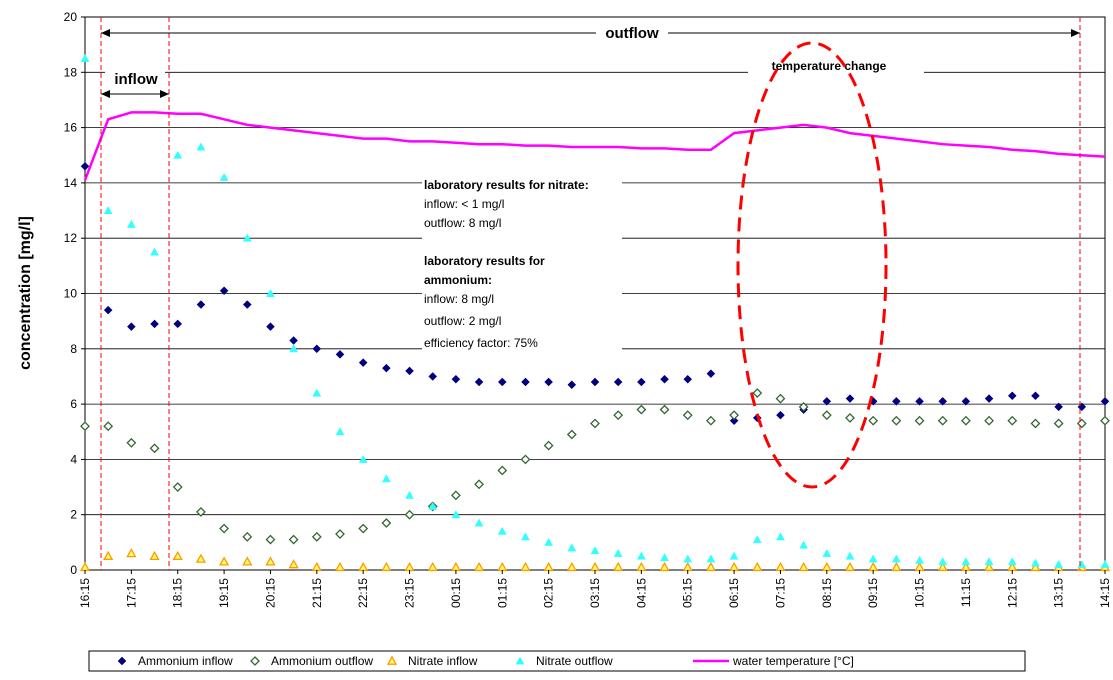  What do you see at coordinates (363, 593) in the screenshot?
I see `x-tick-label: 22:15` at bounding box center [363, 593].